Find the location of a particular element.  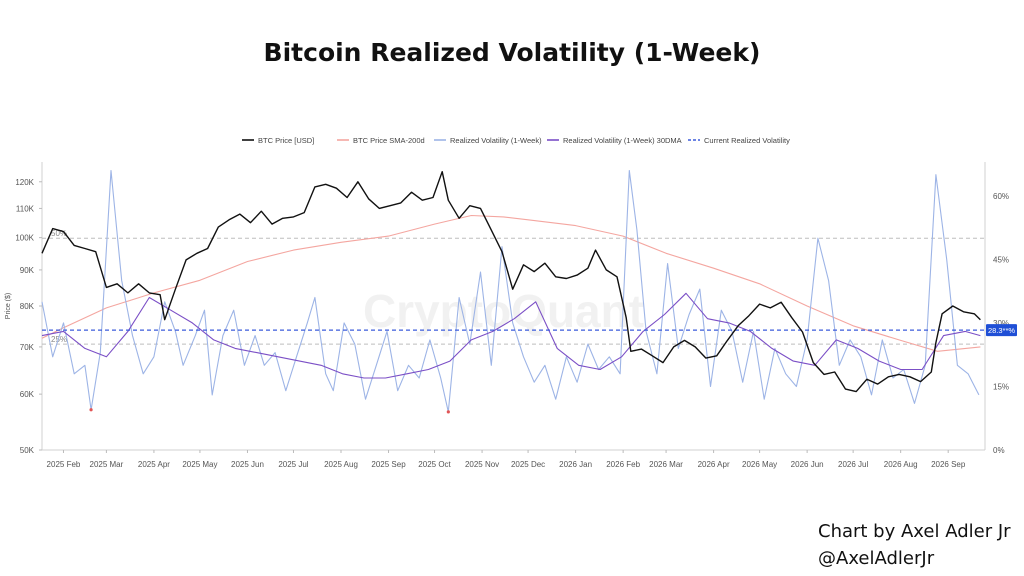

y-left-tick-label: 100K is located at coordinates (24, 238).